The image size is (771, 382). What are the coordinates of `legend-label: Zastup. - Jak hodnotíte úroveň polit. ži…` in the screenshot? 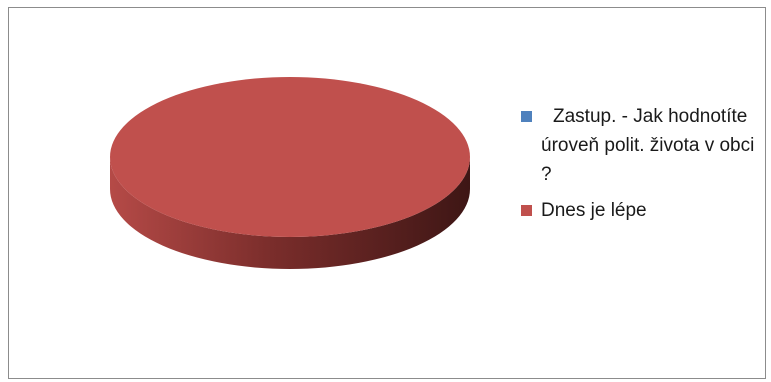 It's located at (648, 145).